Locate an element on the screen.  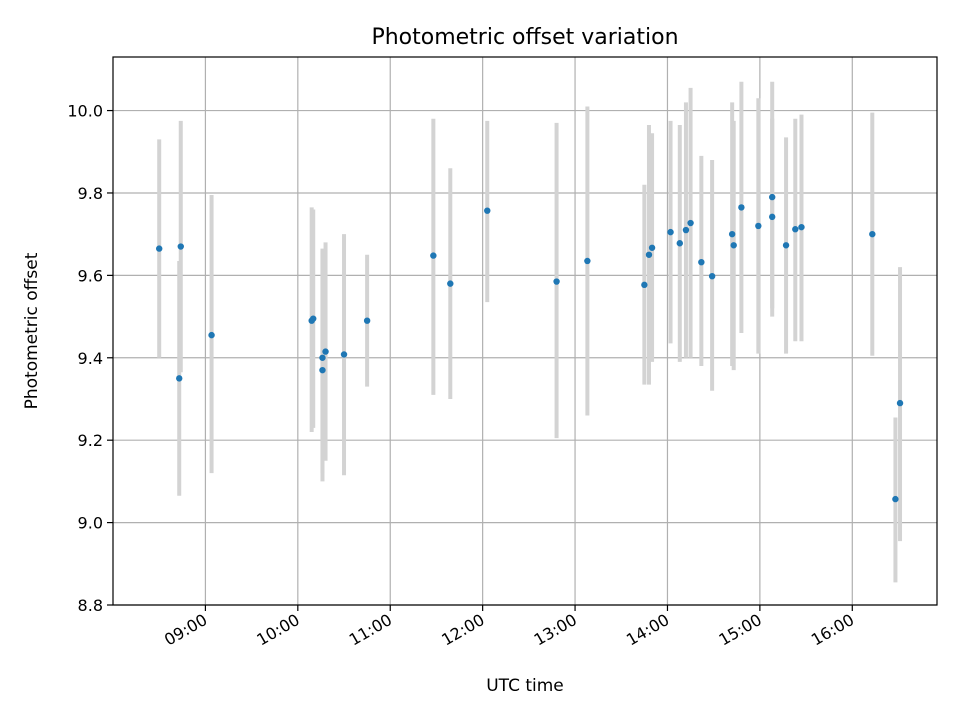
x-axis-label: UTC time is located at coordinates (525, 686).